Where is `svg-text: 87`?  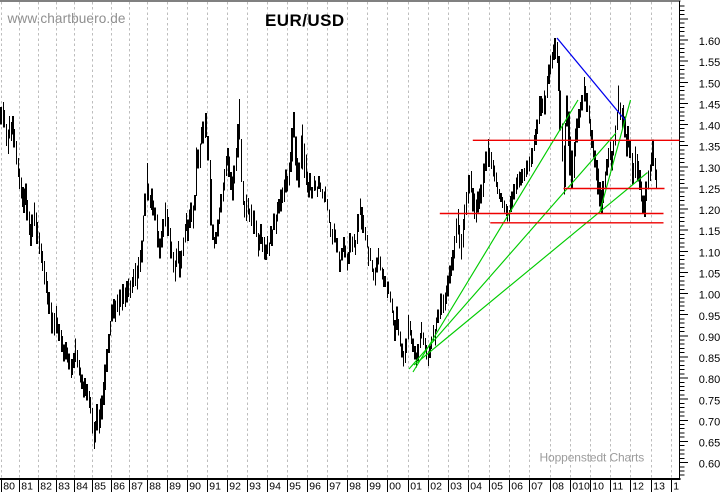
svg-text: 87 is located at coordinates (137, 486).